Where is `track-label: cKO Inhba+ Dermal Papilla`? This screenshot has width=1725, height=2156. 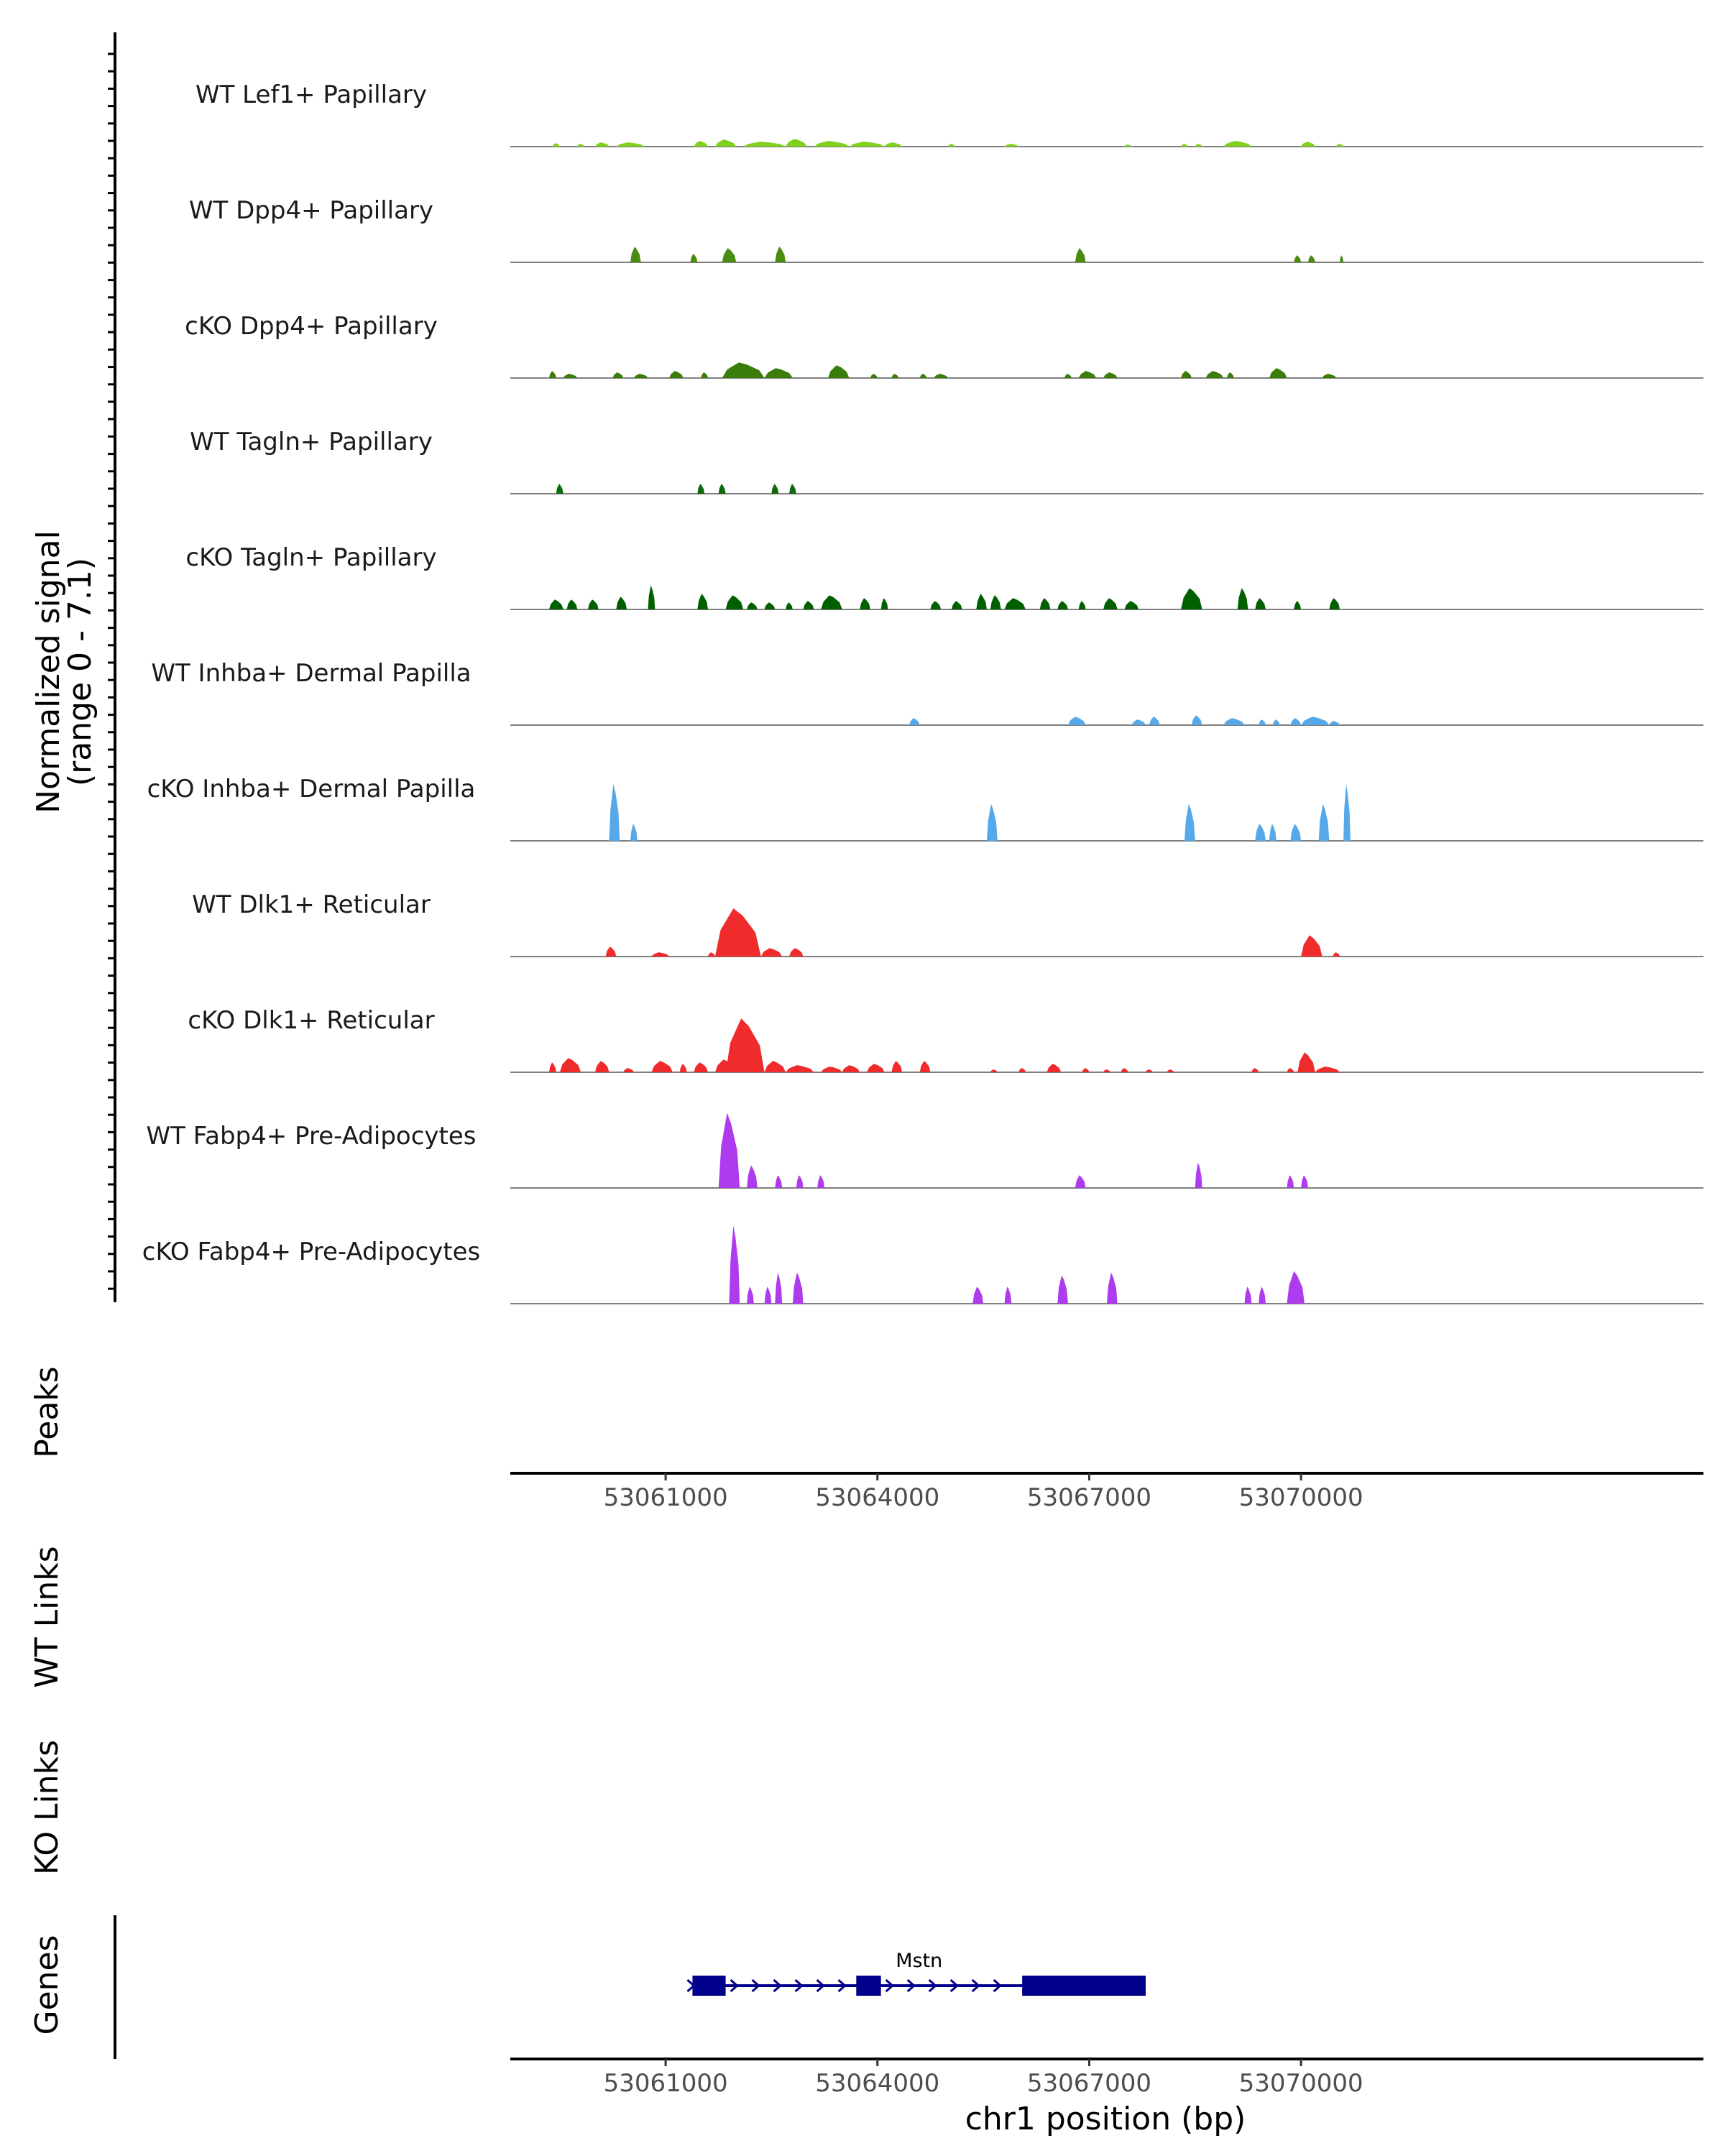
track-label: cKO Inhba+ Dermal Papilla is located at coordinates (311, 789).